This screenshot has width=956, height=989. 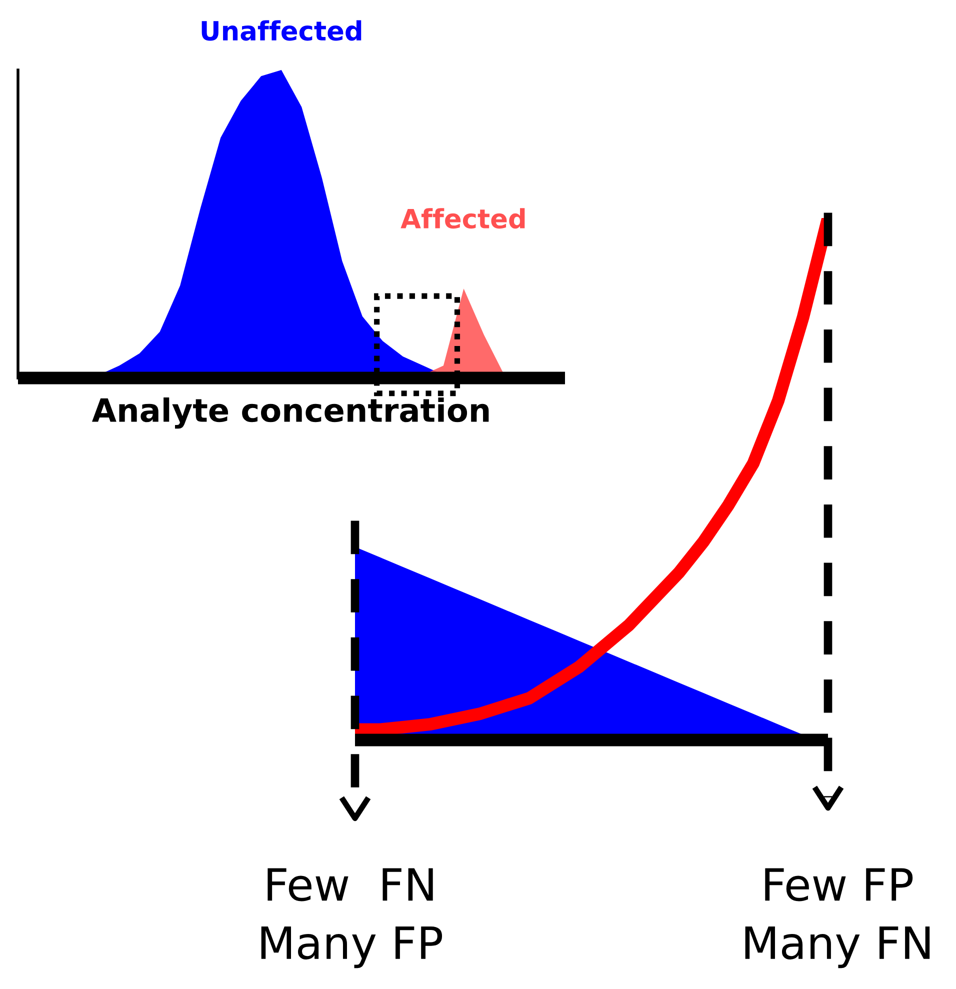 I want to click on x-axis-title: Analyte concentration, so click(x=290, y=413).